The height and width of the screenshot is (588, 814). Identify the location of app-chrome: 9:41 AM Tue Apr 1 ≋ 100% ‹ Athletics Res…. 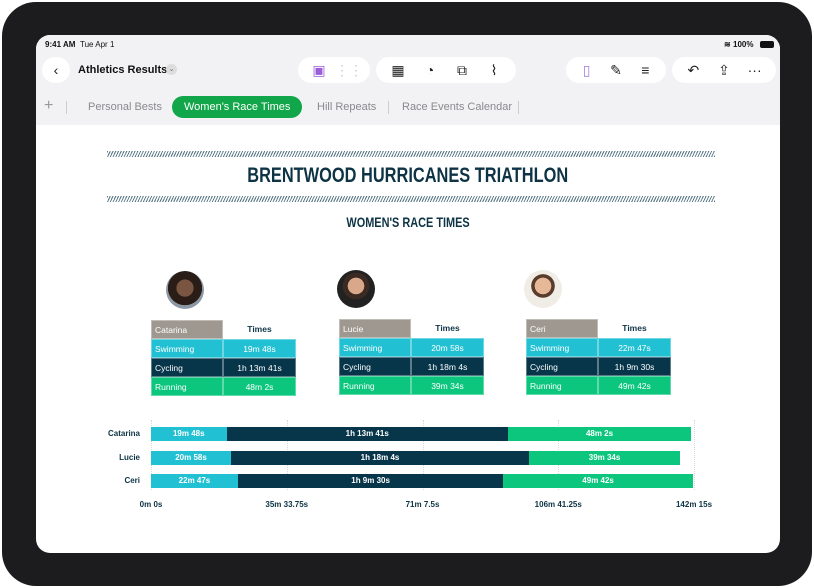
(408, 80).